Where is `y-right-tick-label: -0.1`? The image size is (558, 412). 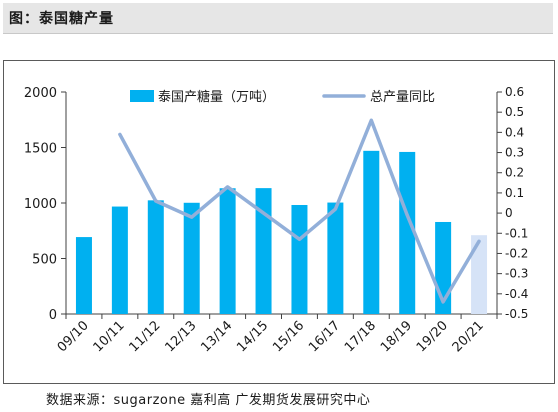
y-right-tick-label: -0.1 is located at coordinates (516, 233).